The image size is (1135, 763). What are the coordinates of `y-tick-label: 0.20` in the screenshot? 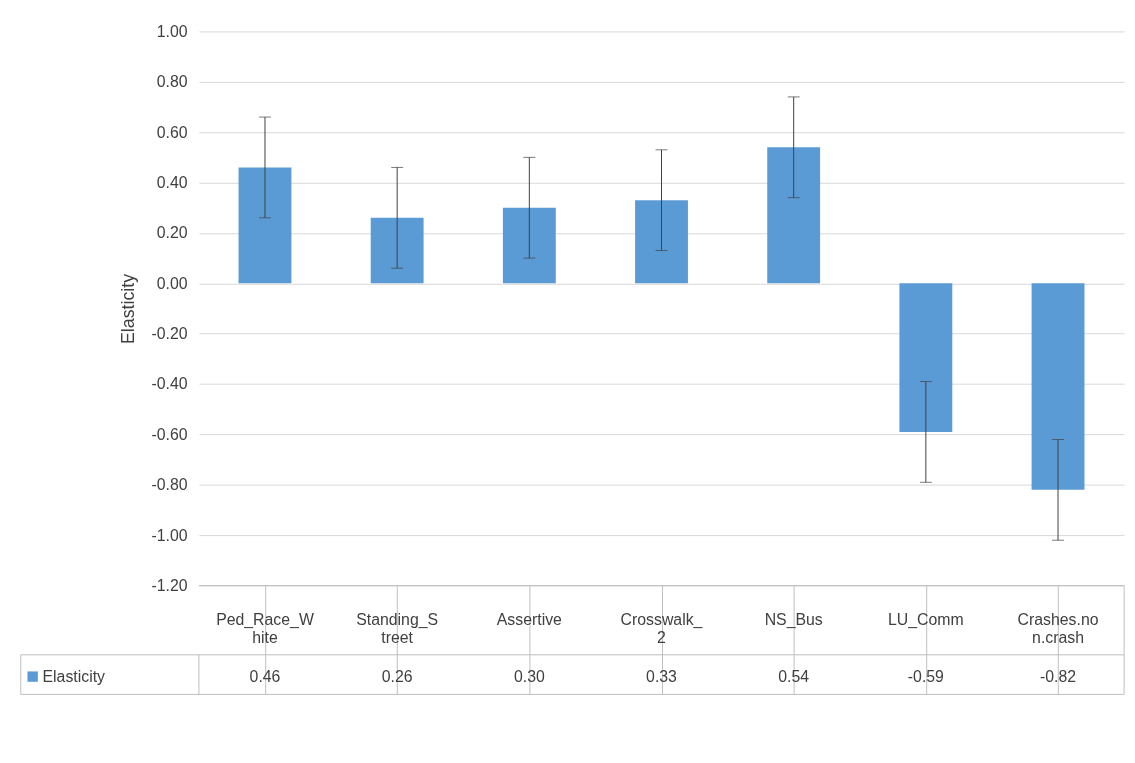 It's located at (172, 233).